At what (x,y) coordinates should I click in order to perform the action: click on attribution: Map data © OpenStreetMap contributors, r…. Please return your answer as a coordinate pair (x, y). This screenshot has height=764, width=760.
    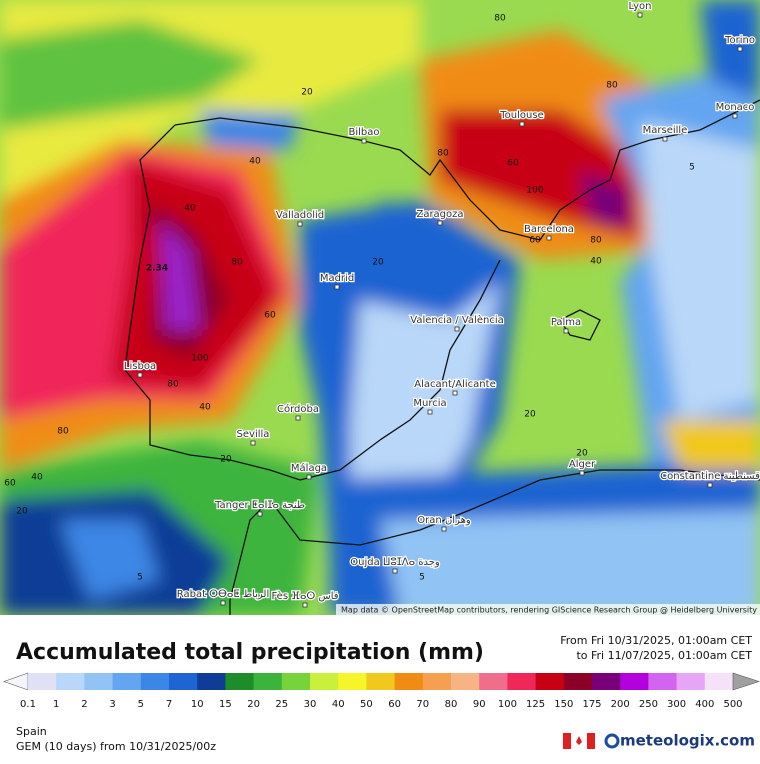
    Looking at the image, I should click on (549, 610).